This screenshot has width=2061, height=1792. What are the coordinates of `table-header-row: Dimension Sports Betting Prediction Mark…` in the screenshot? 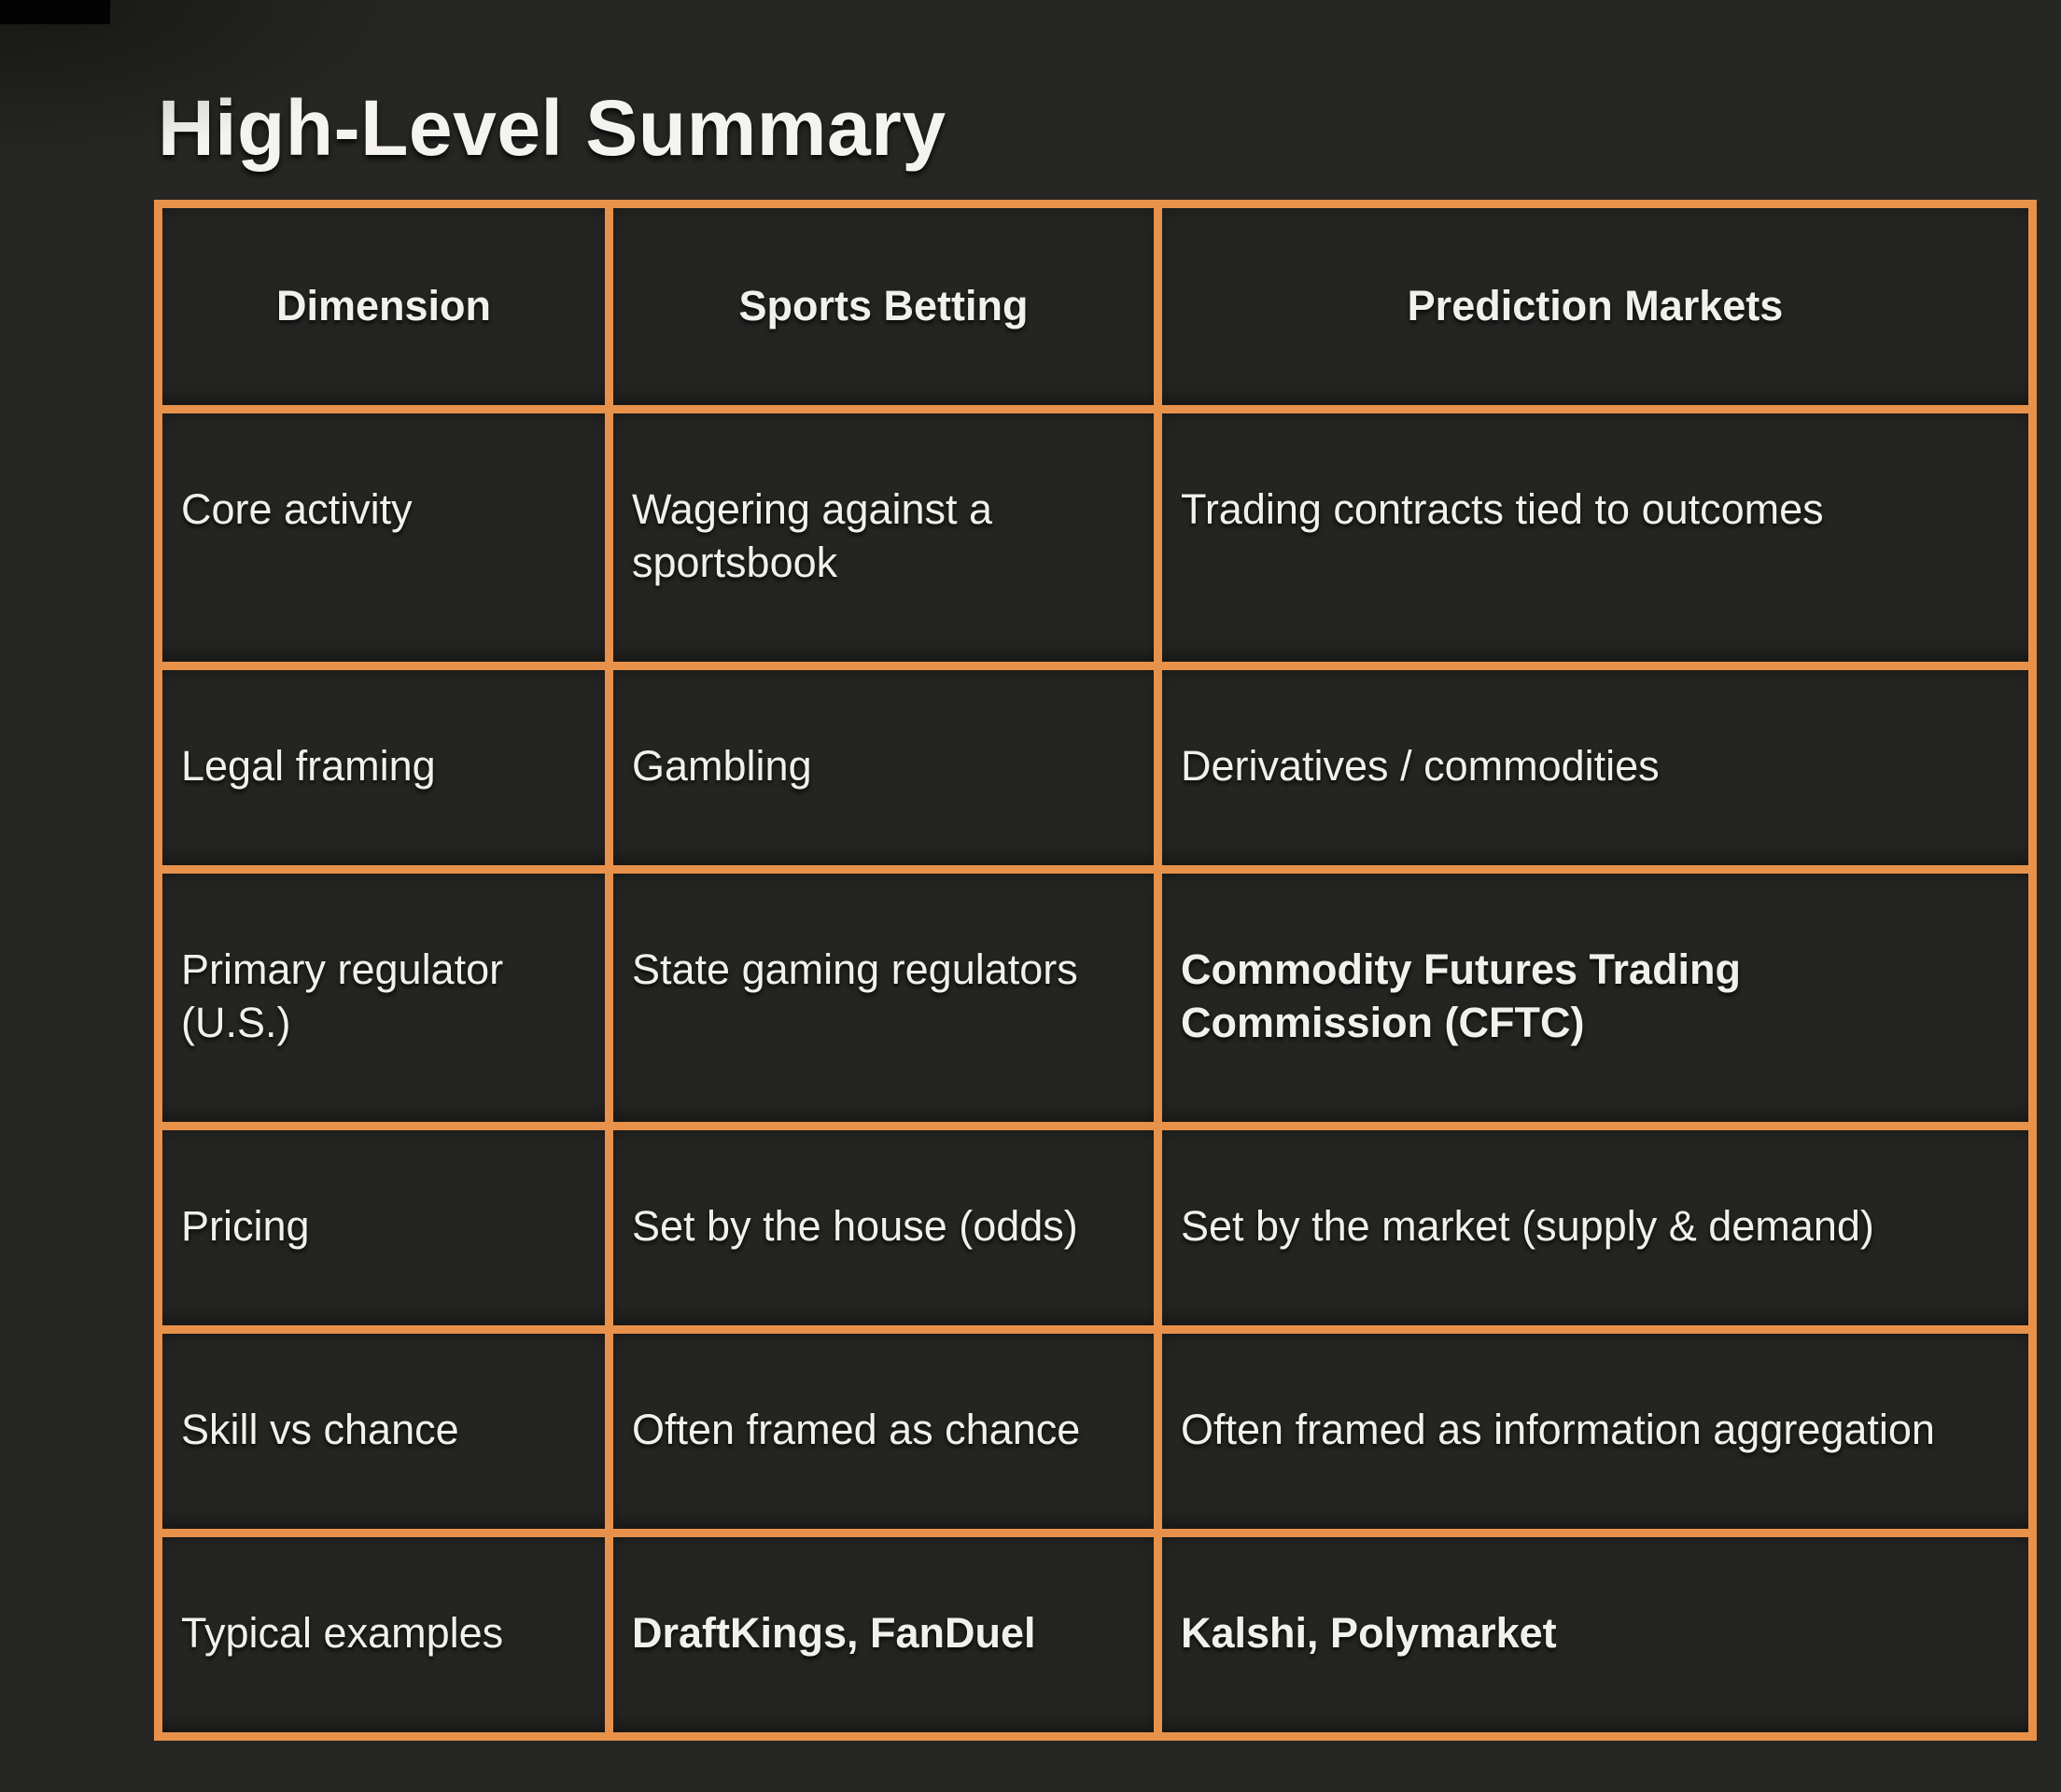 It's located at (1095, 306).